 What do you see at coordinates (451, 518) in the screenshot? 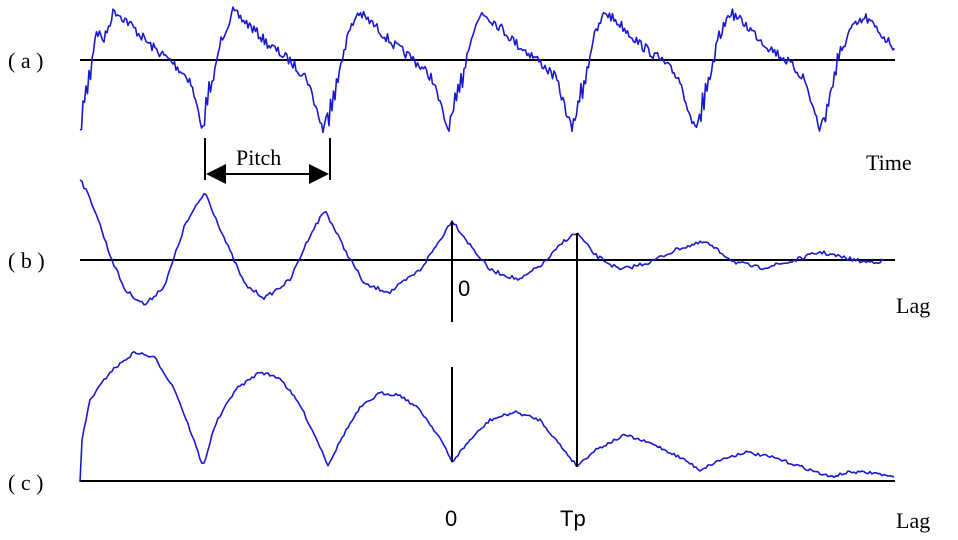
I see `zero-label-c: 0` at bounding box center [451, 518].